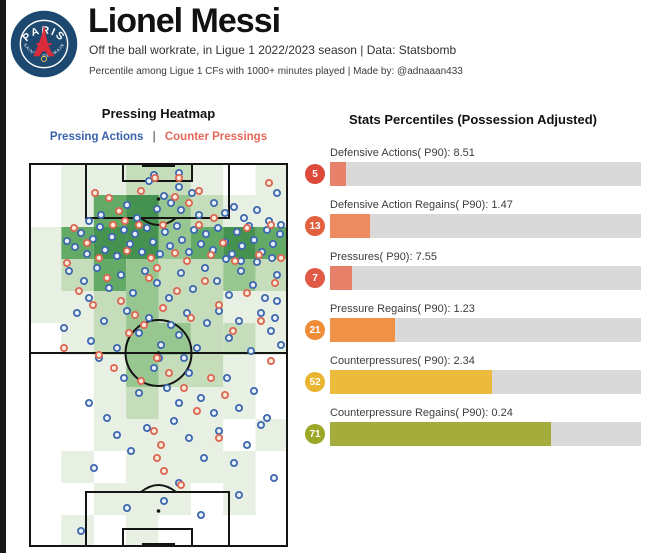 Image resolution: width=645 pixels, height=553 pixels. I want to click on heatmap-section-title: Pressing Heatmap, so click(158, 113).